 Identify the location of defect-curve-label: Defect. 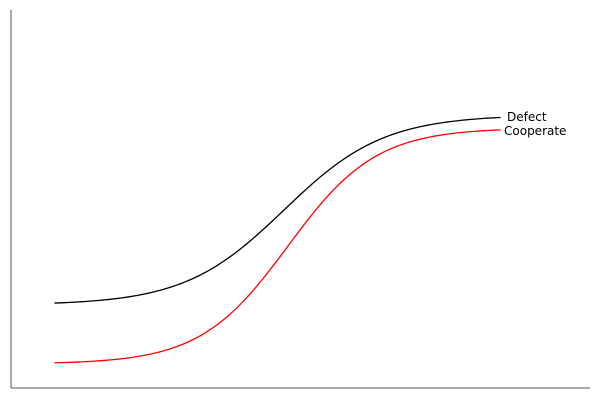
(527, 117).